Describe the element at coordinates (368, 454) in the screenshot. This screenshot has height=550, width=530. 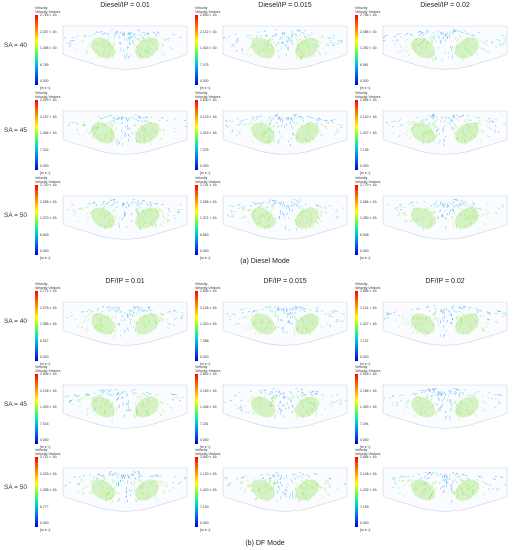
I see `legend-title: Velocity Vectors` at that location.